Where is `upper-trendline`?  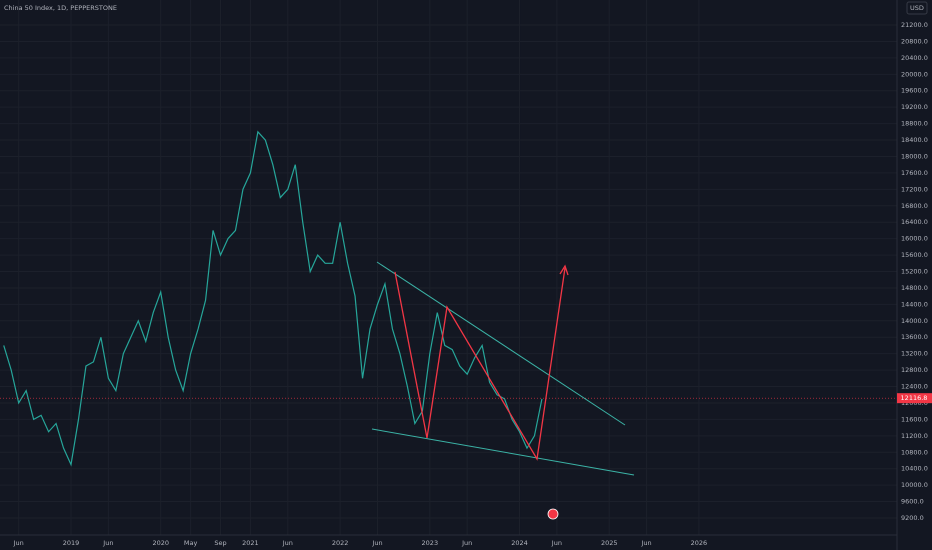
upper-trendline is located at coordinates (501, 343).